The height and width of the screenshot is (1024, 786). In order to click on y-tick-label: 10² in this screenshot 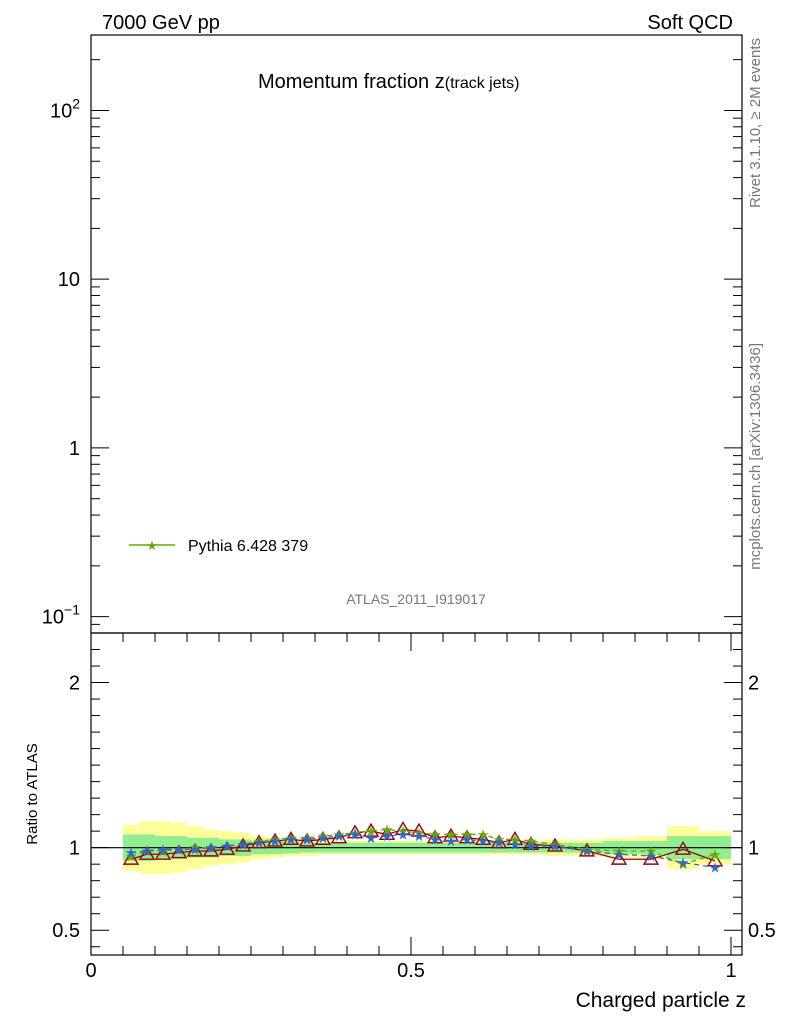, I will do `click(65, 108)`.